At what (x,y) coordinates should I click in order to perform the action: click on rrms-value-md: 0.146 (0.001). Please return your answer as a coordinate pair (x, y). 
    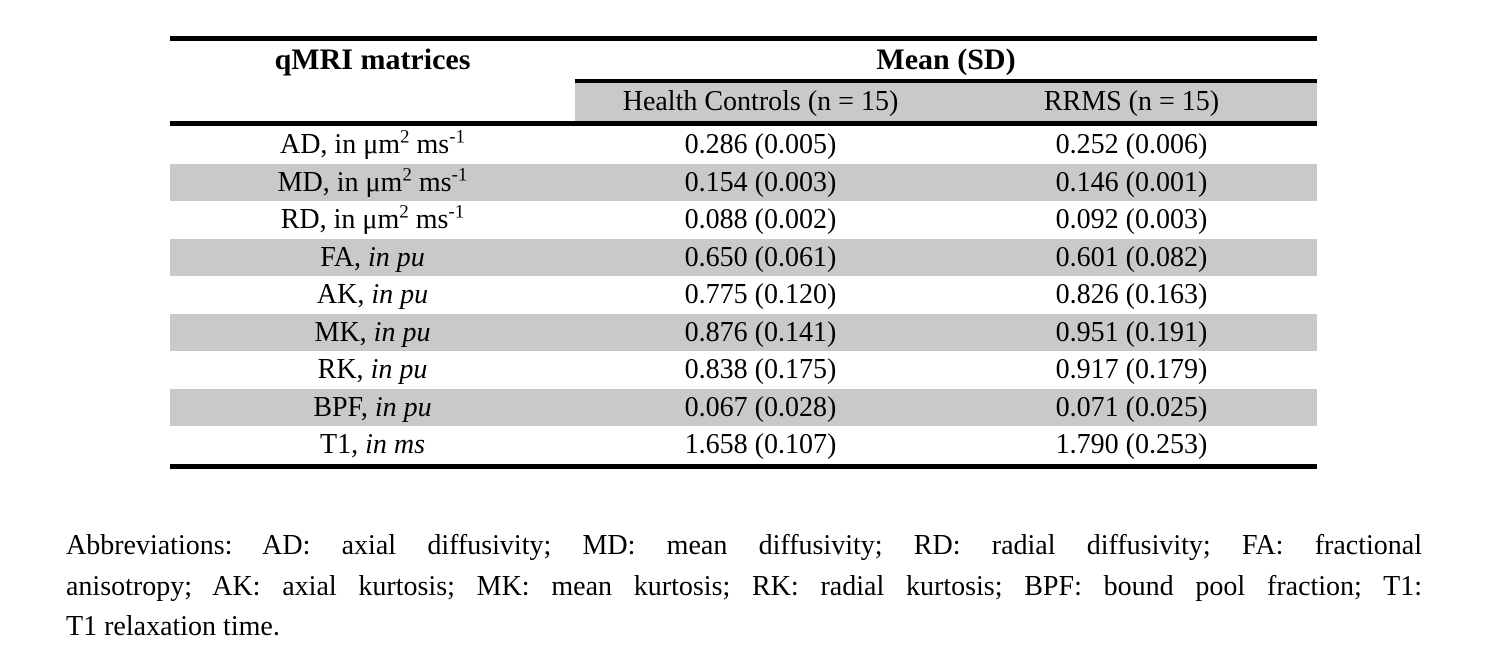
    Looking at the image, I should click on (1131, 182).